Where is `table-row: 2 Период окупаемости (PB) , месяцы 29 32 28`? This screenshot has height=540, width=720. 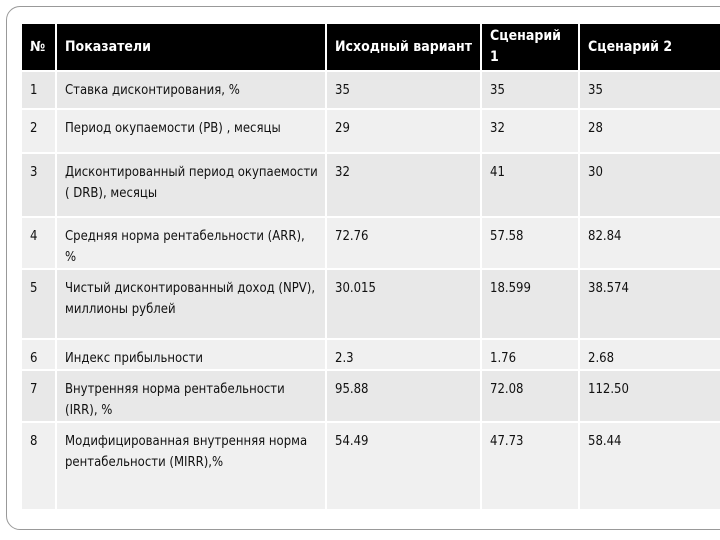 table-row: 2 Период окупаемости (PB) , месяцы 29 32 28 is located at coordinates (370, 131).